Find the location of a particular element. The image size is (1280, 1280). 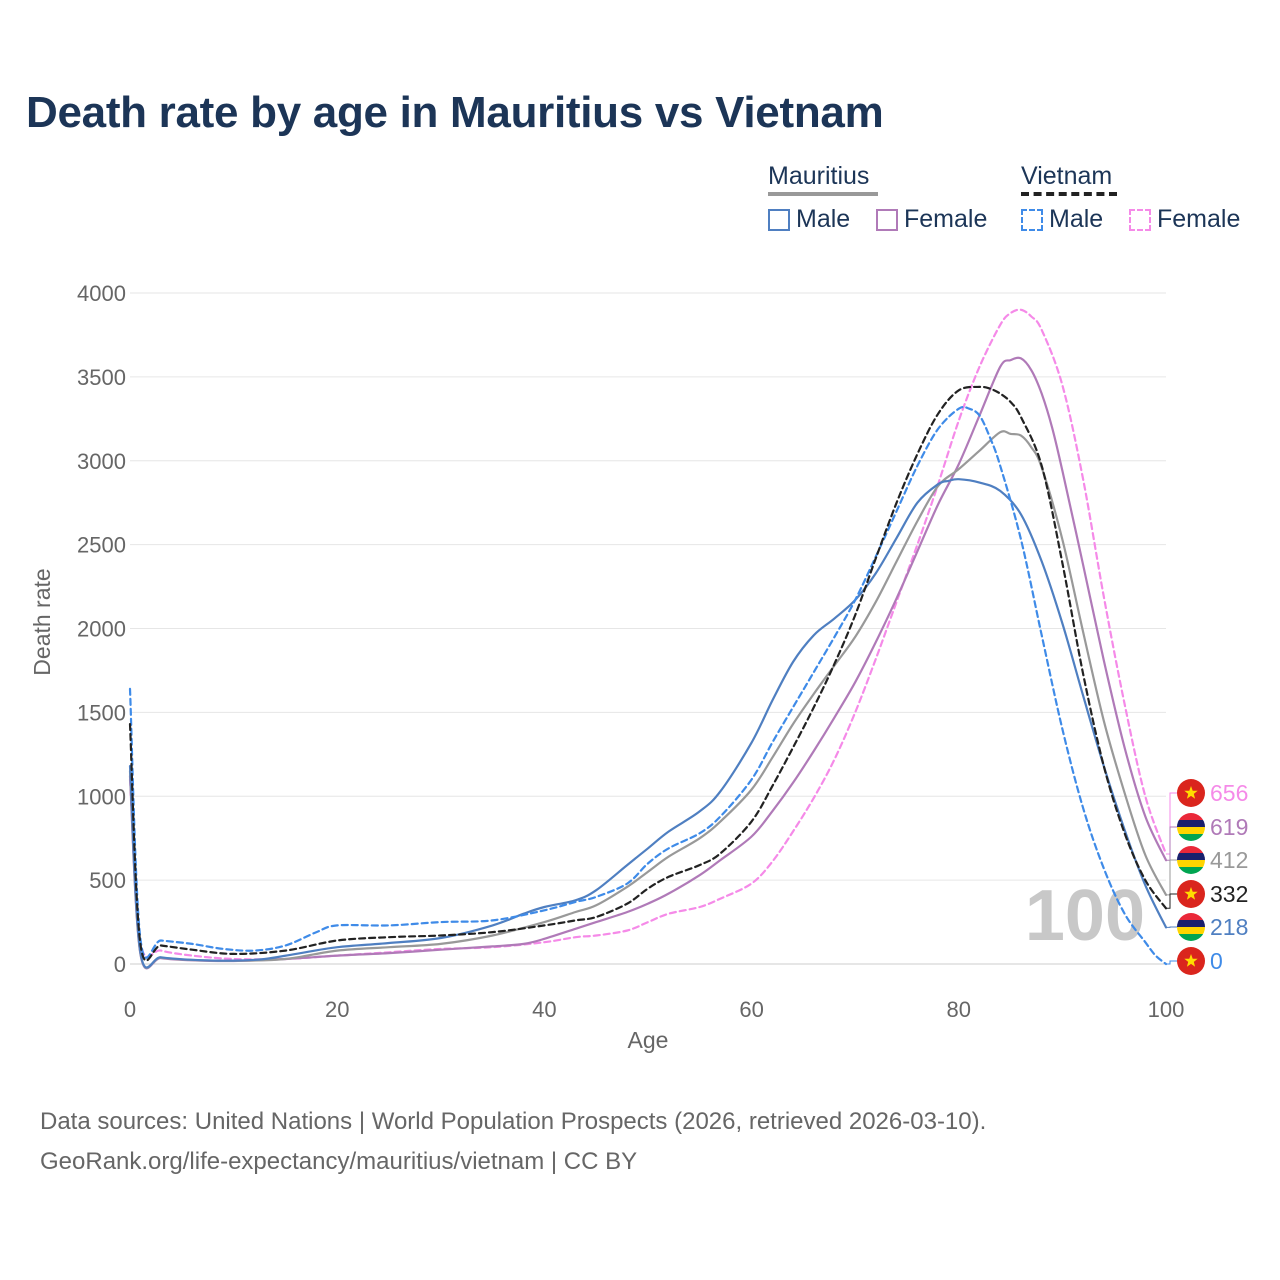

x-tick-label: 40 is located at coordinates (544, 1009).